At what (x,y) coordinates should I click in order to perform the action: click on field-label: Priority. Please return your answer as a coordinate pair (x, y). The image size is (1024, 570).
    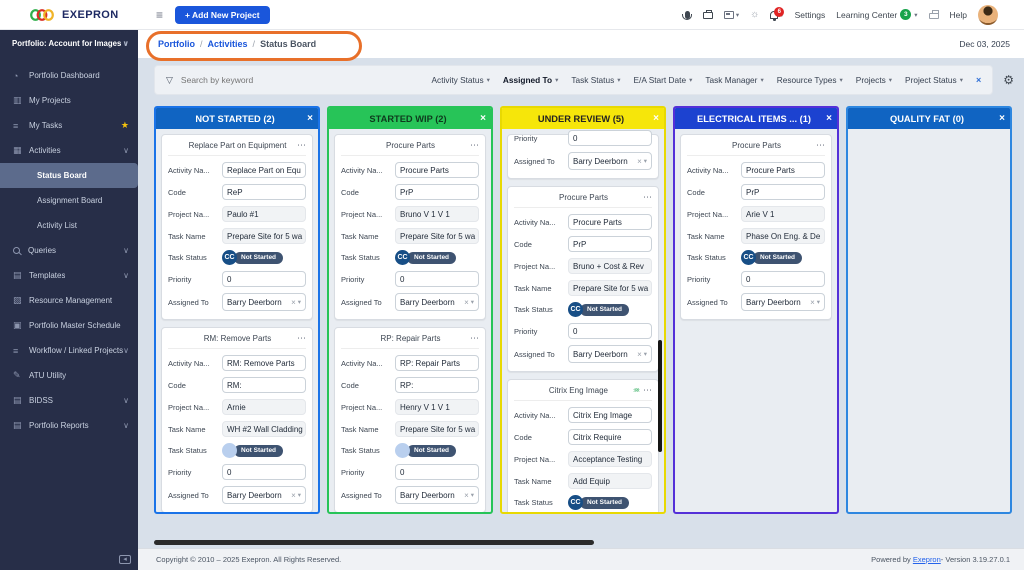
    Looking at the image, I should click on (180, 279).